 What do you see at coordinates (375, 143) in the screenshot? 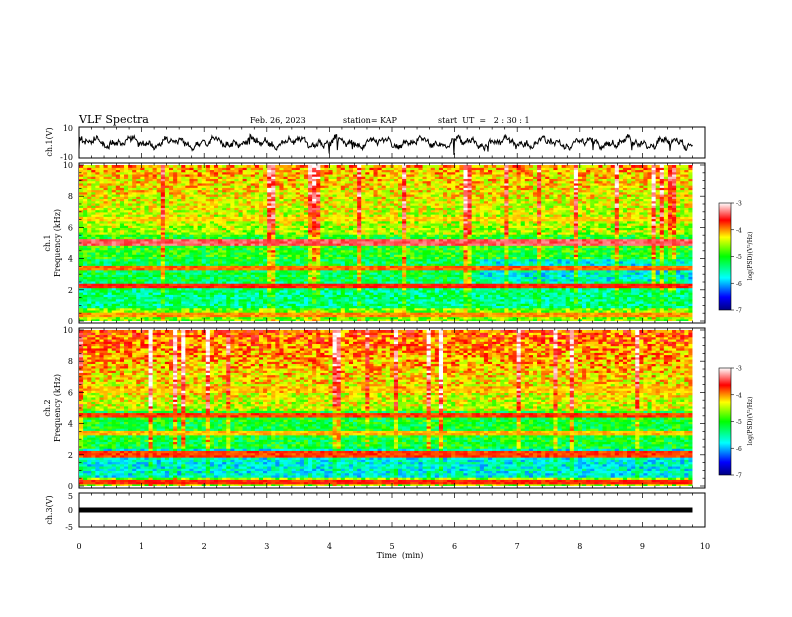
I see `ch1-waveform-panel: 10 -10 ch.1(V)` at bounding box center [375, 143].